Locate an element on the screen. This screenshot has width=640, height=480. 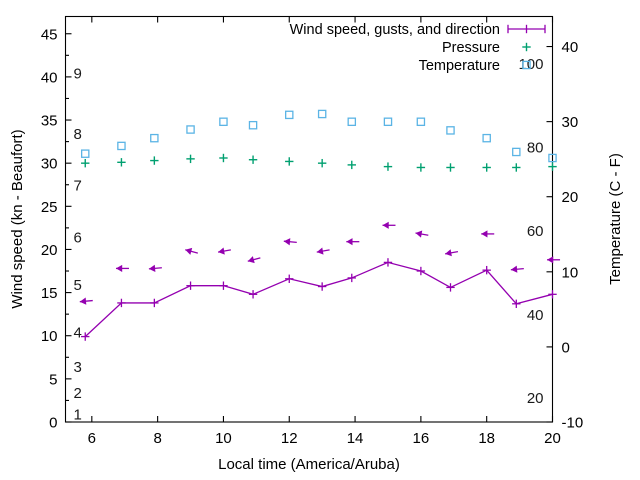
right-axis-tick-labels: -10 0 10 20 30 40 is located at coordinates (573, 235).